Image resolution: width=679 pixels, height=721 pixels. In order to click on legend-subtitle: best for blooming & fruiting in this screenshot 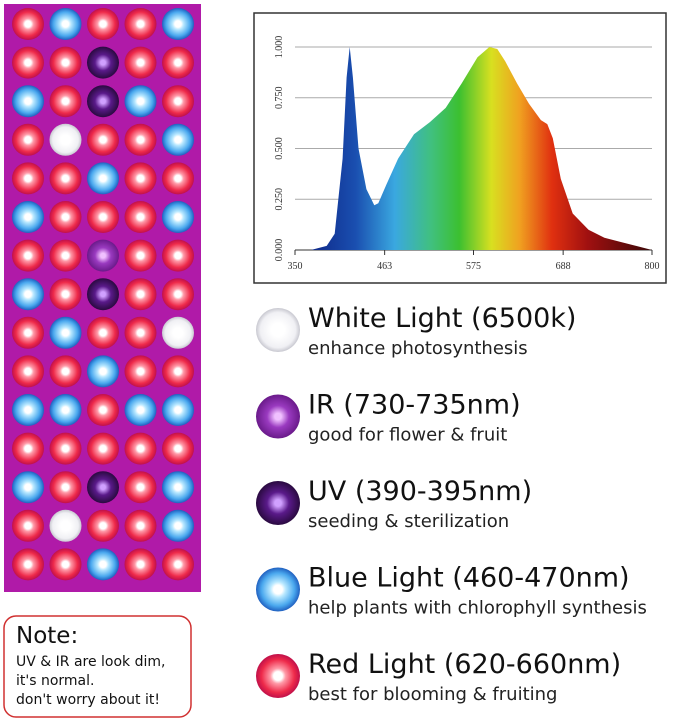, I will do `click(432, 694)`.